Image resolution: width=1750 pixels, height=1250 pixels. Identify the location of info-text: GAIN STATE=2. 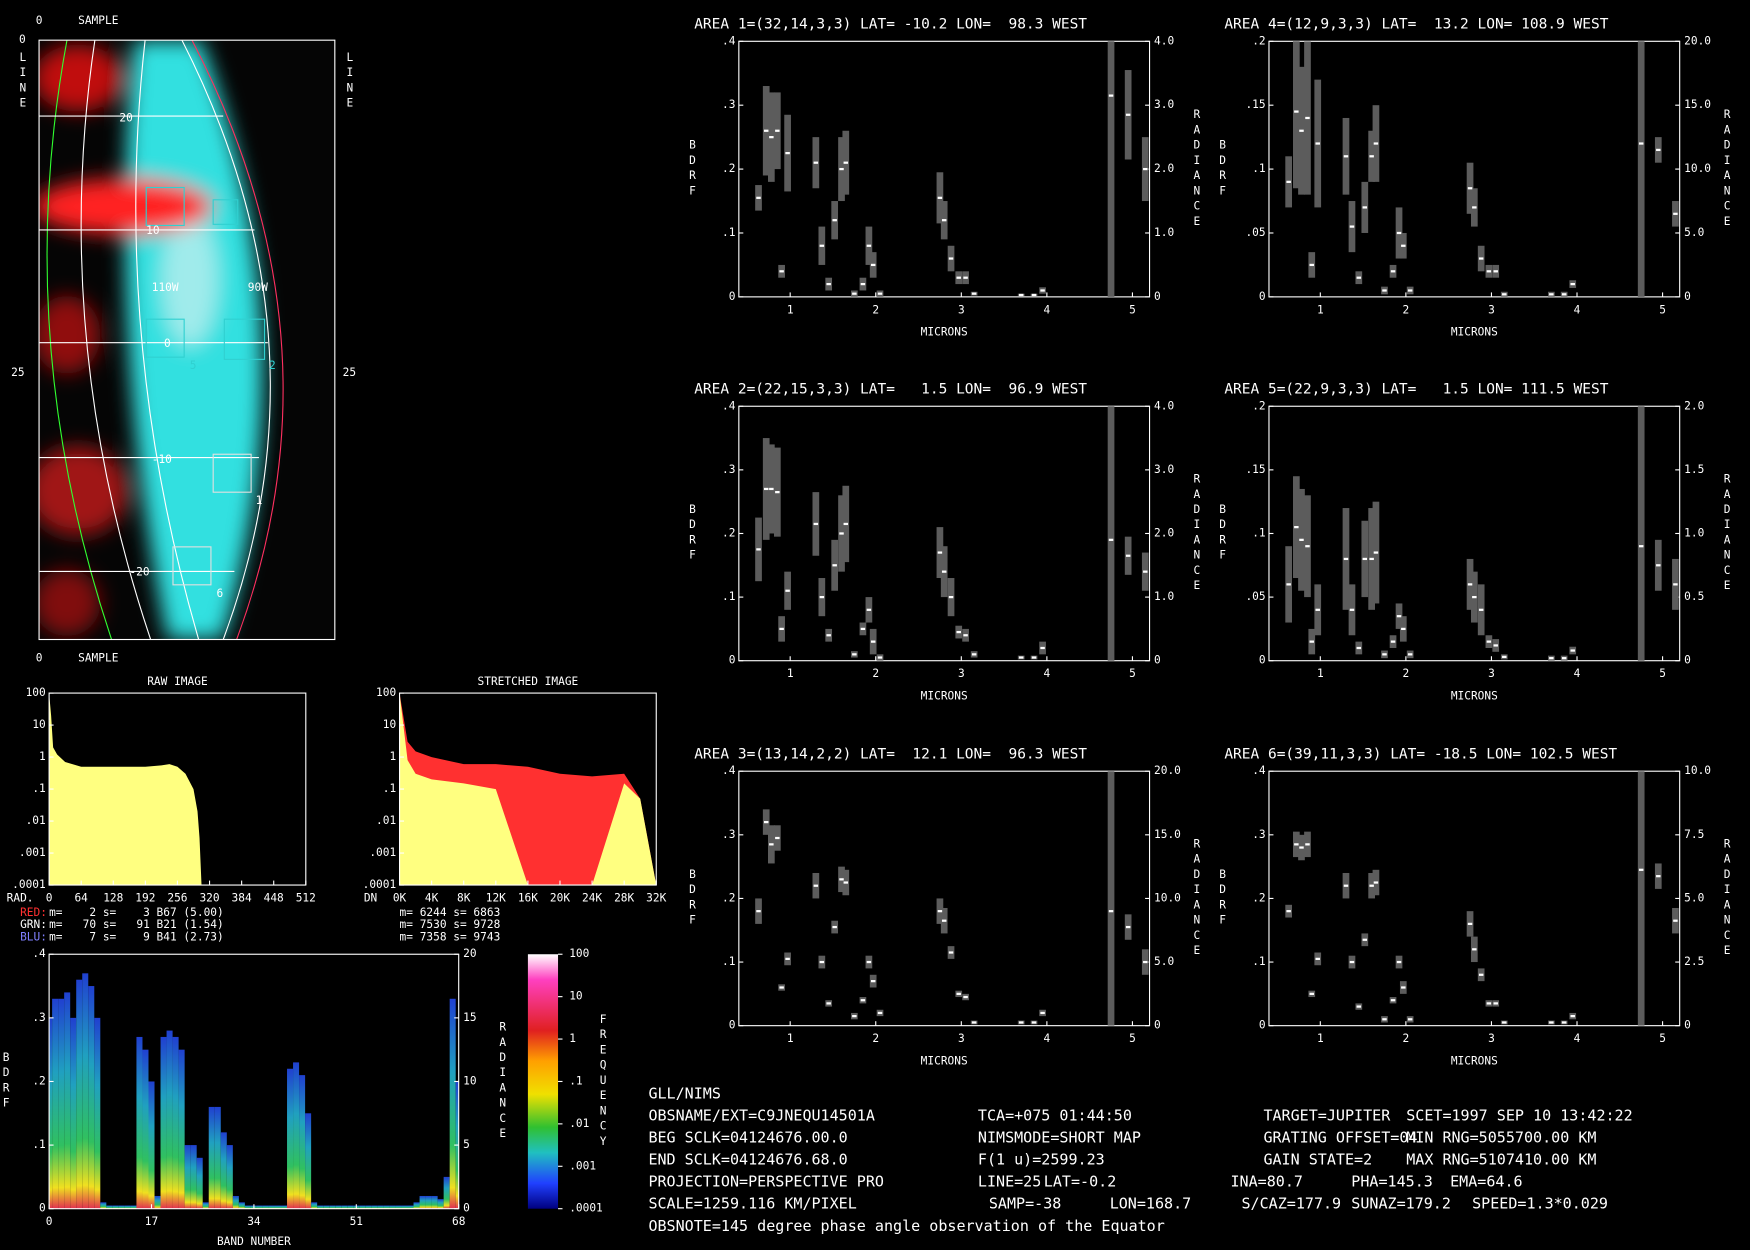
(1317, 1160).